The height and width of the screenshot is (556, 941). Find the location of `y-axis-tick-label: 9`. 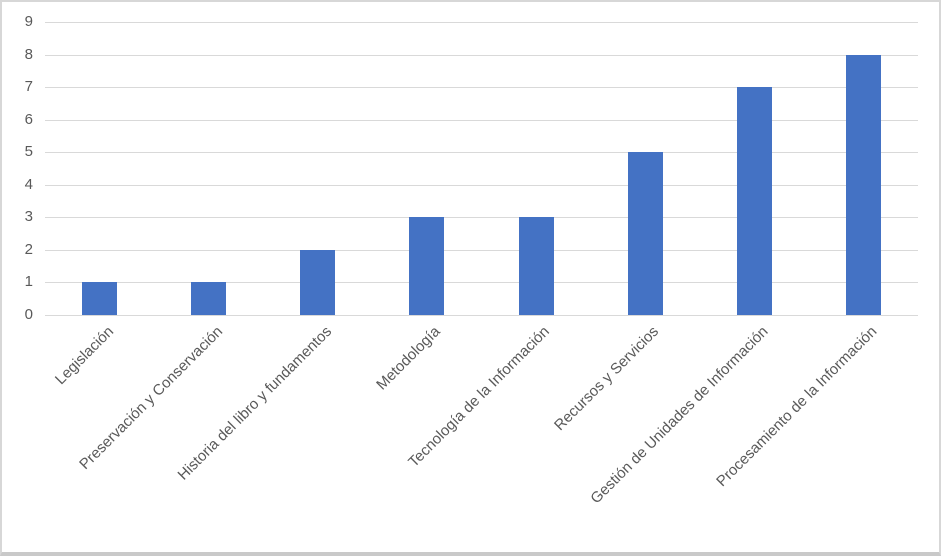

y-axis-tick-label: 9 is located at coordinates (28, 21).